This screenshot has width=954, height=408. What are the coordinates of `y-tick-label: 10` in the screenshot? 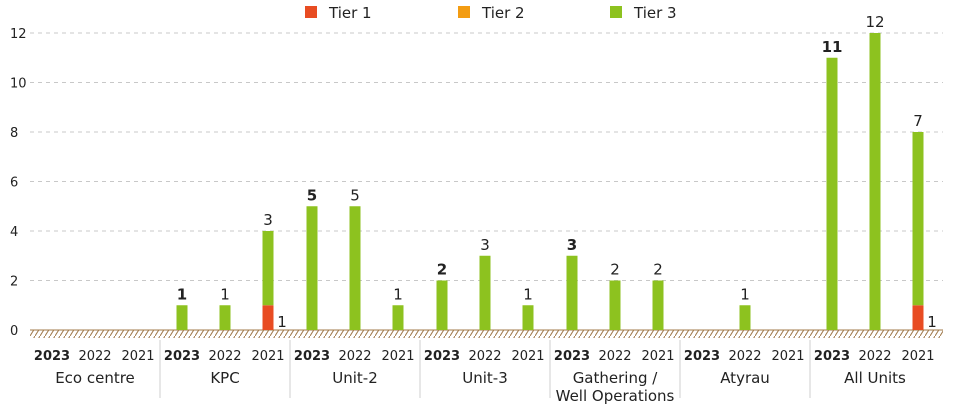 It's located at (18, 84).